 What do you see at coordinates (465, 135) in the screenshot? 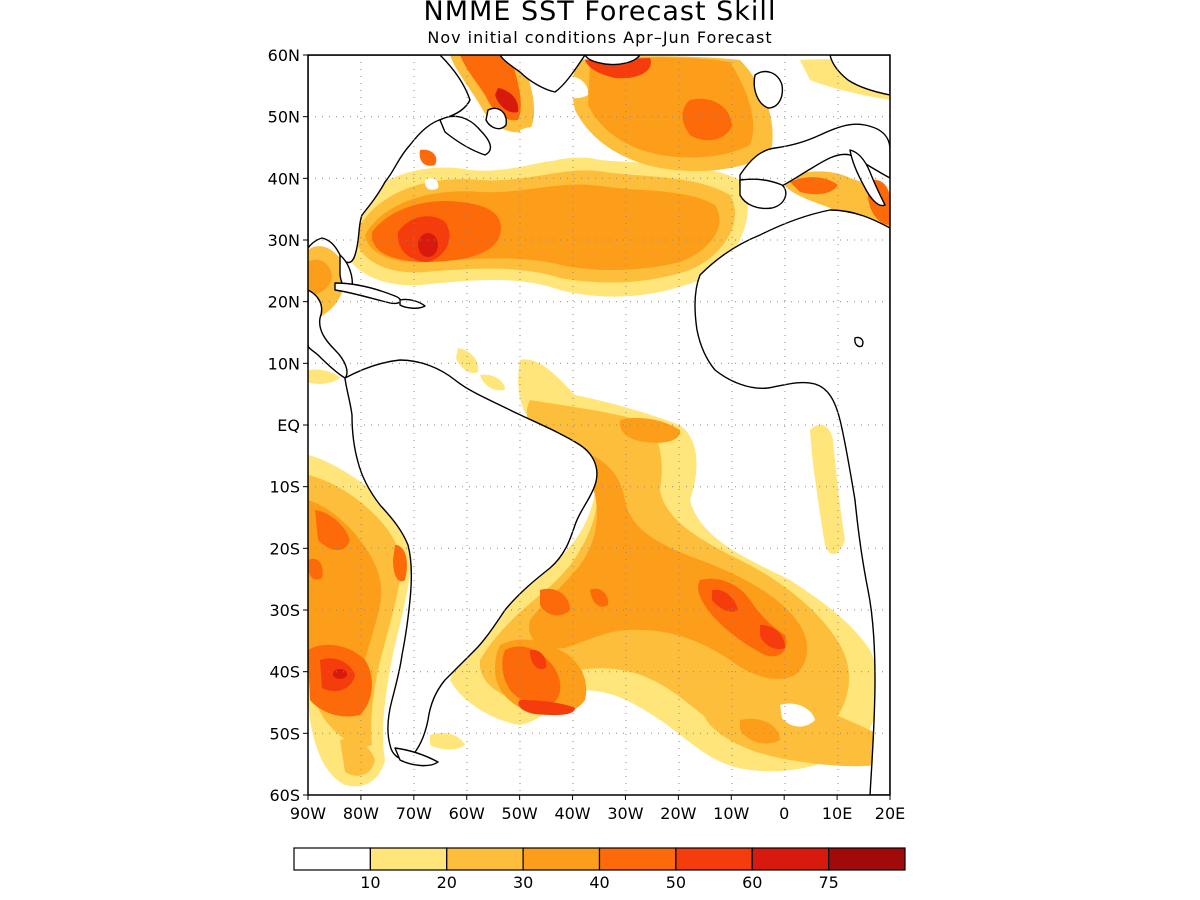
I see `labrador-land` at bounding box center [465, 135].